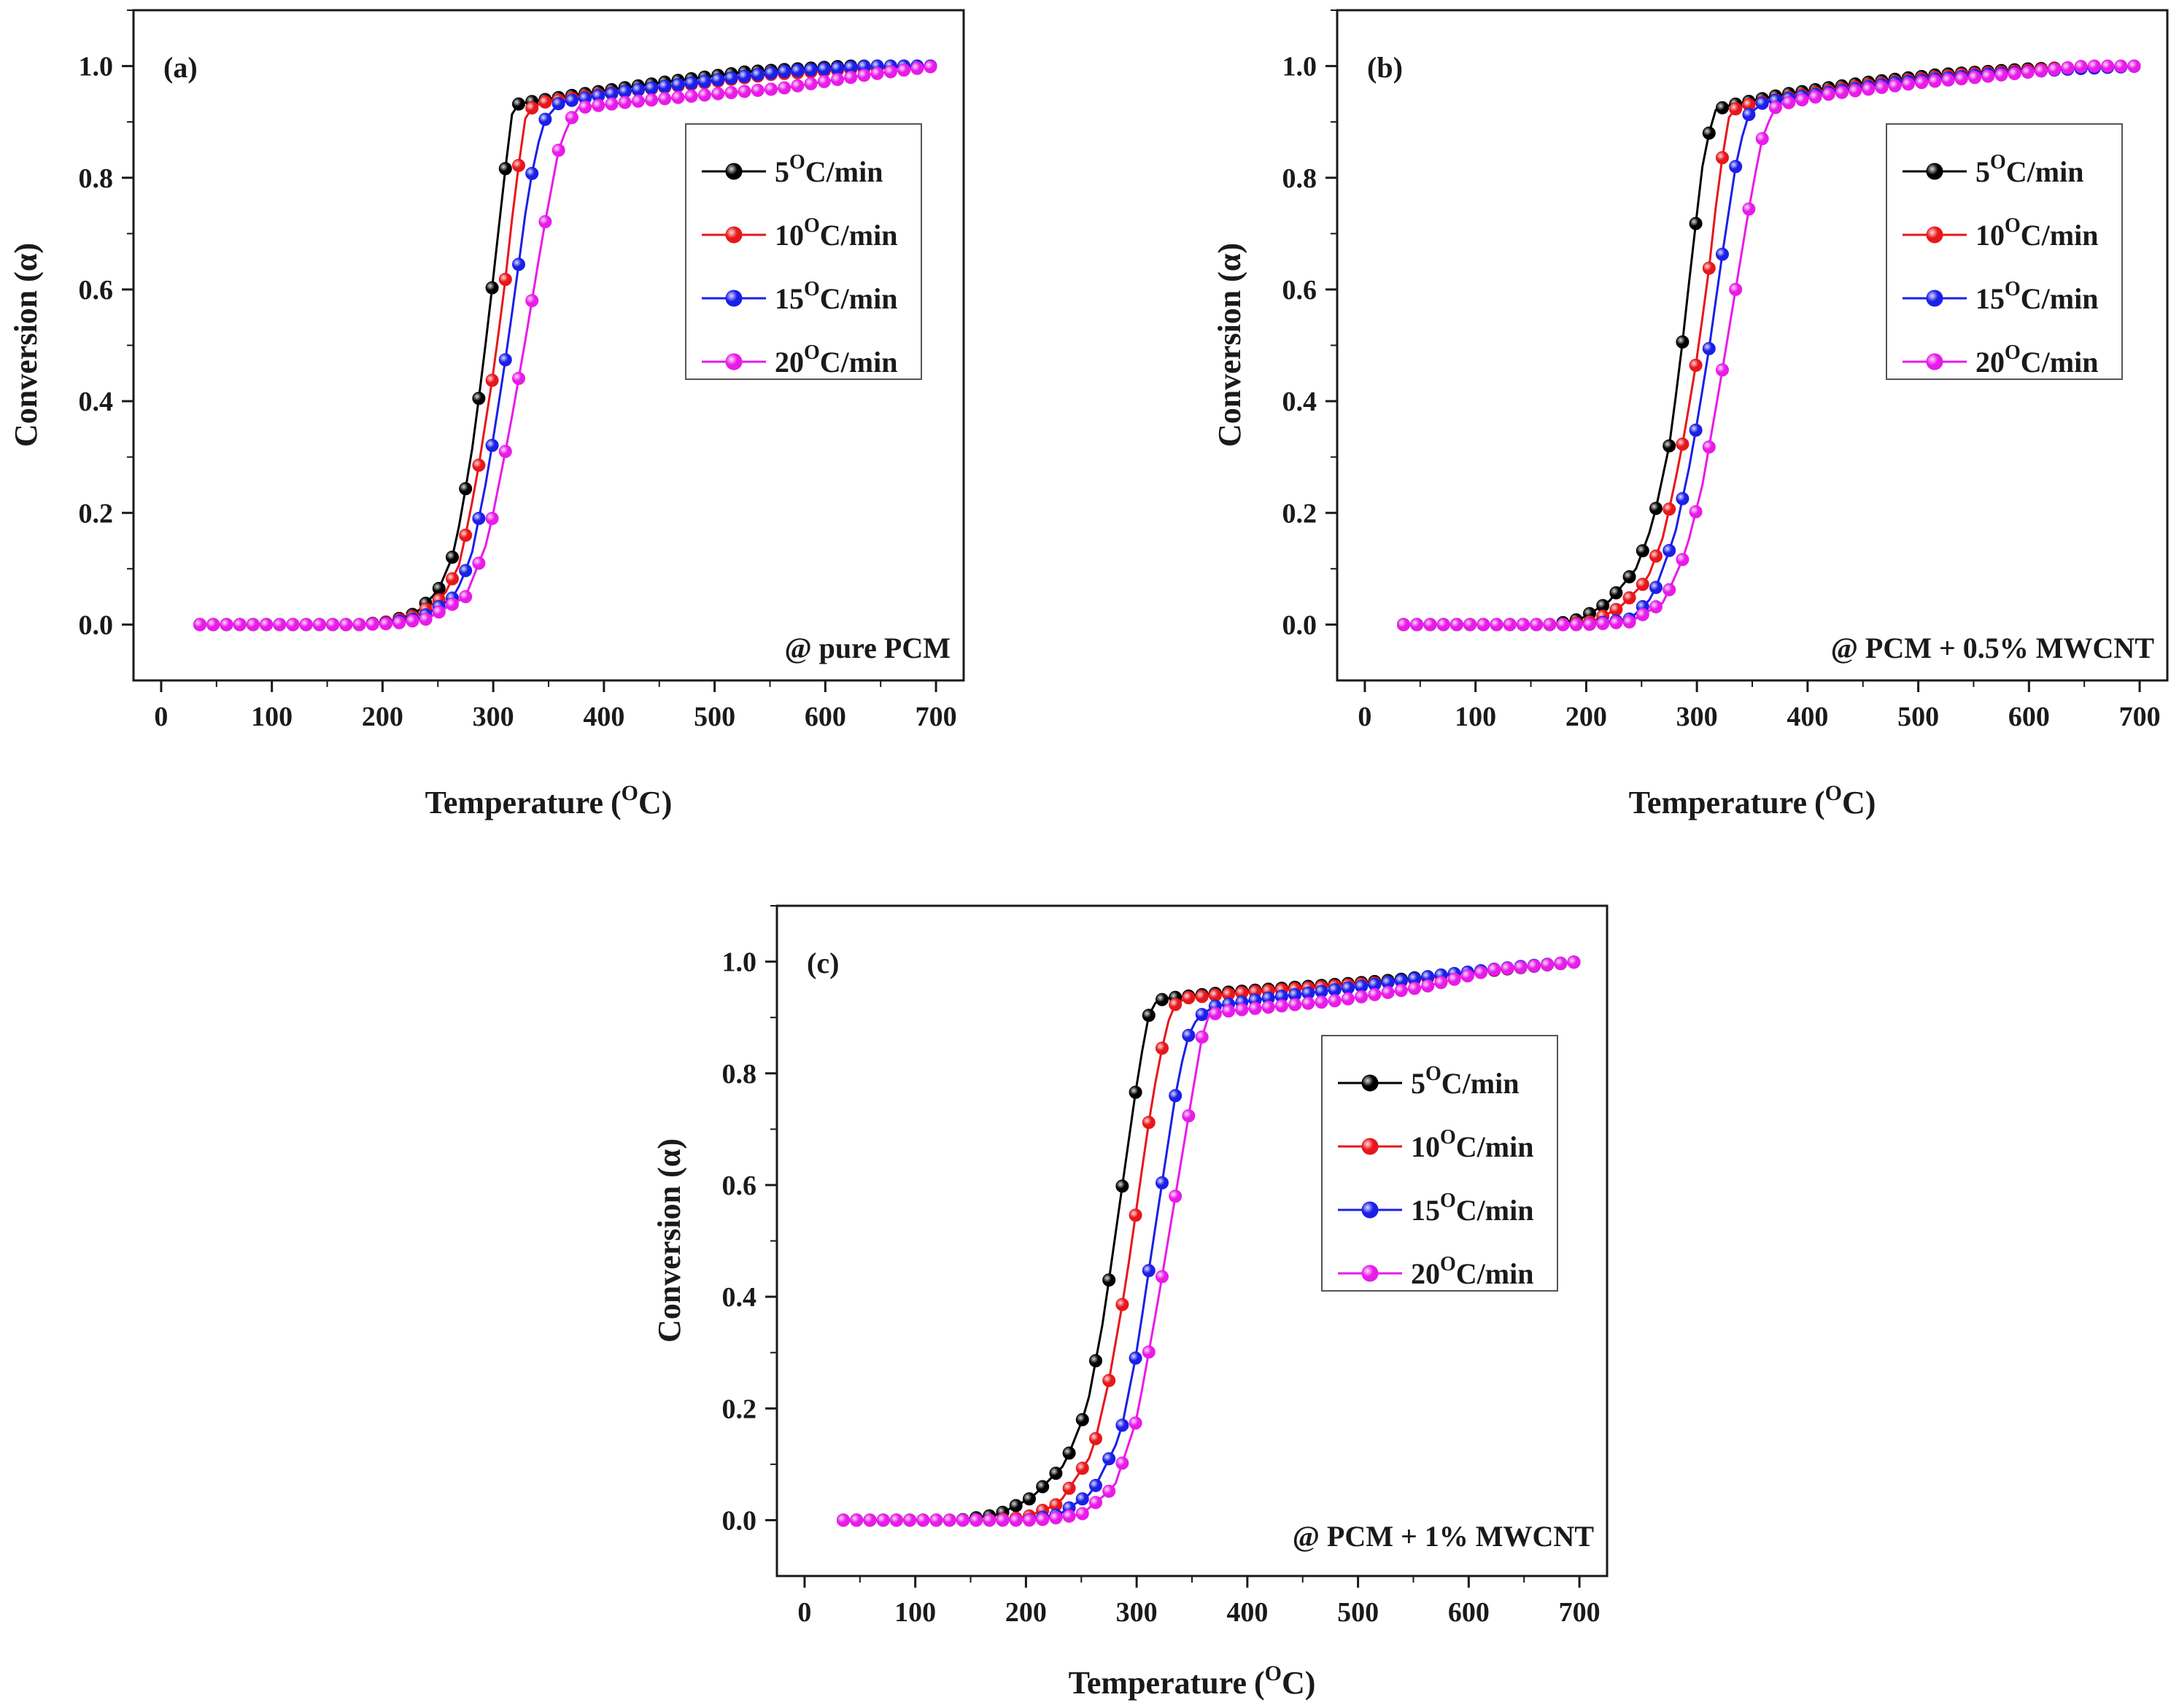 The image size is (2179, 1708). What do you see at coordinates (96, 513) in the screenshot?
I see `y-tick-label: 0.2` at bounding box center [96, 513].